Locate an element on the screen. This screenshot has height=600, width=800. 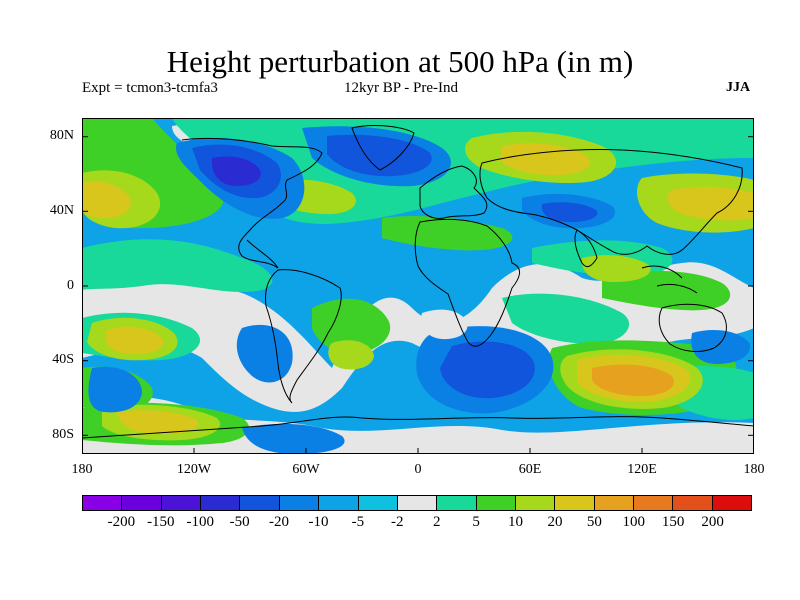
coastline-africa is located at coordinates (467, 282).